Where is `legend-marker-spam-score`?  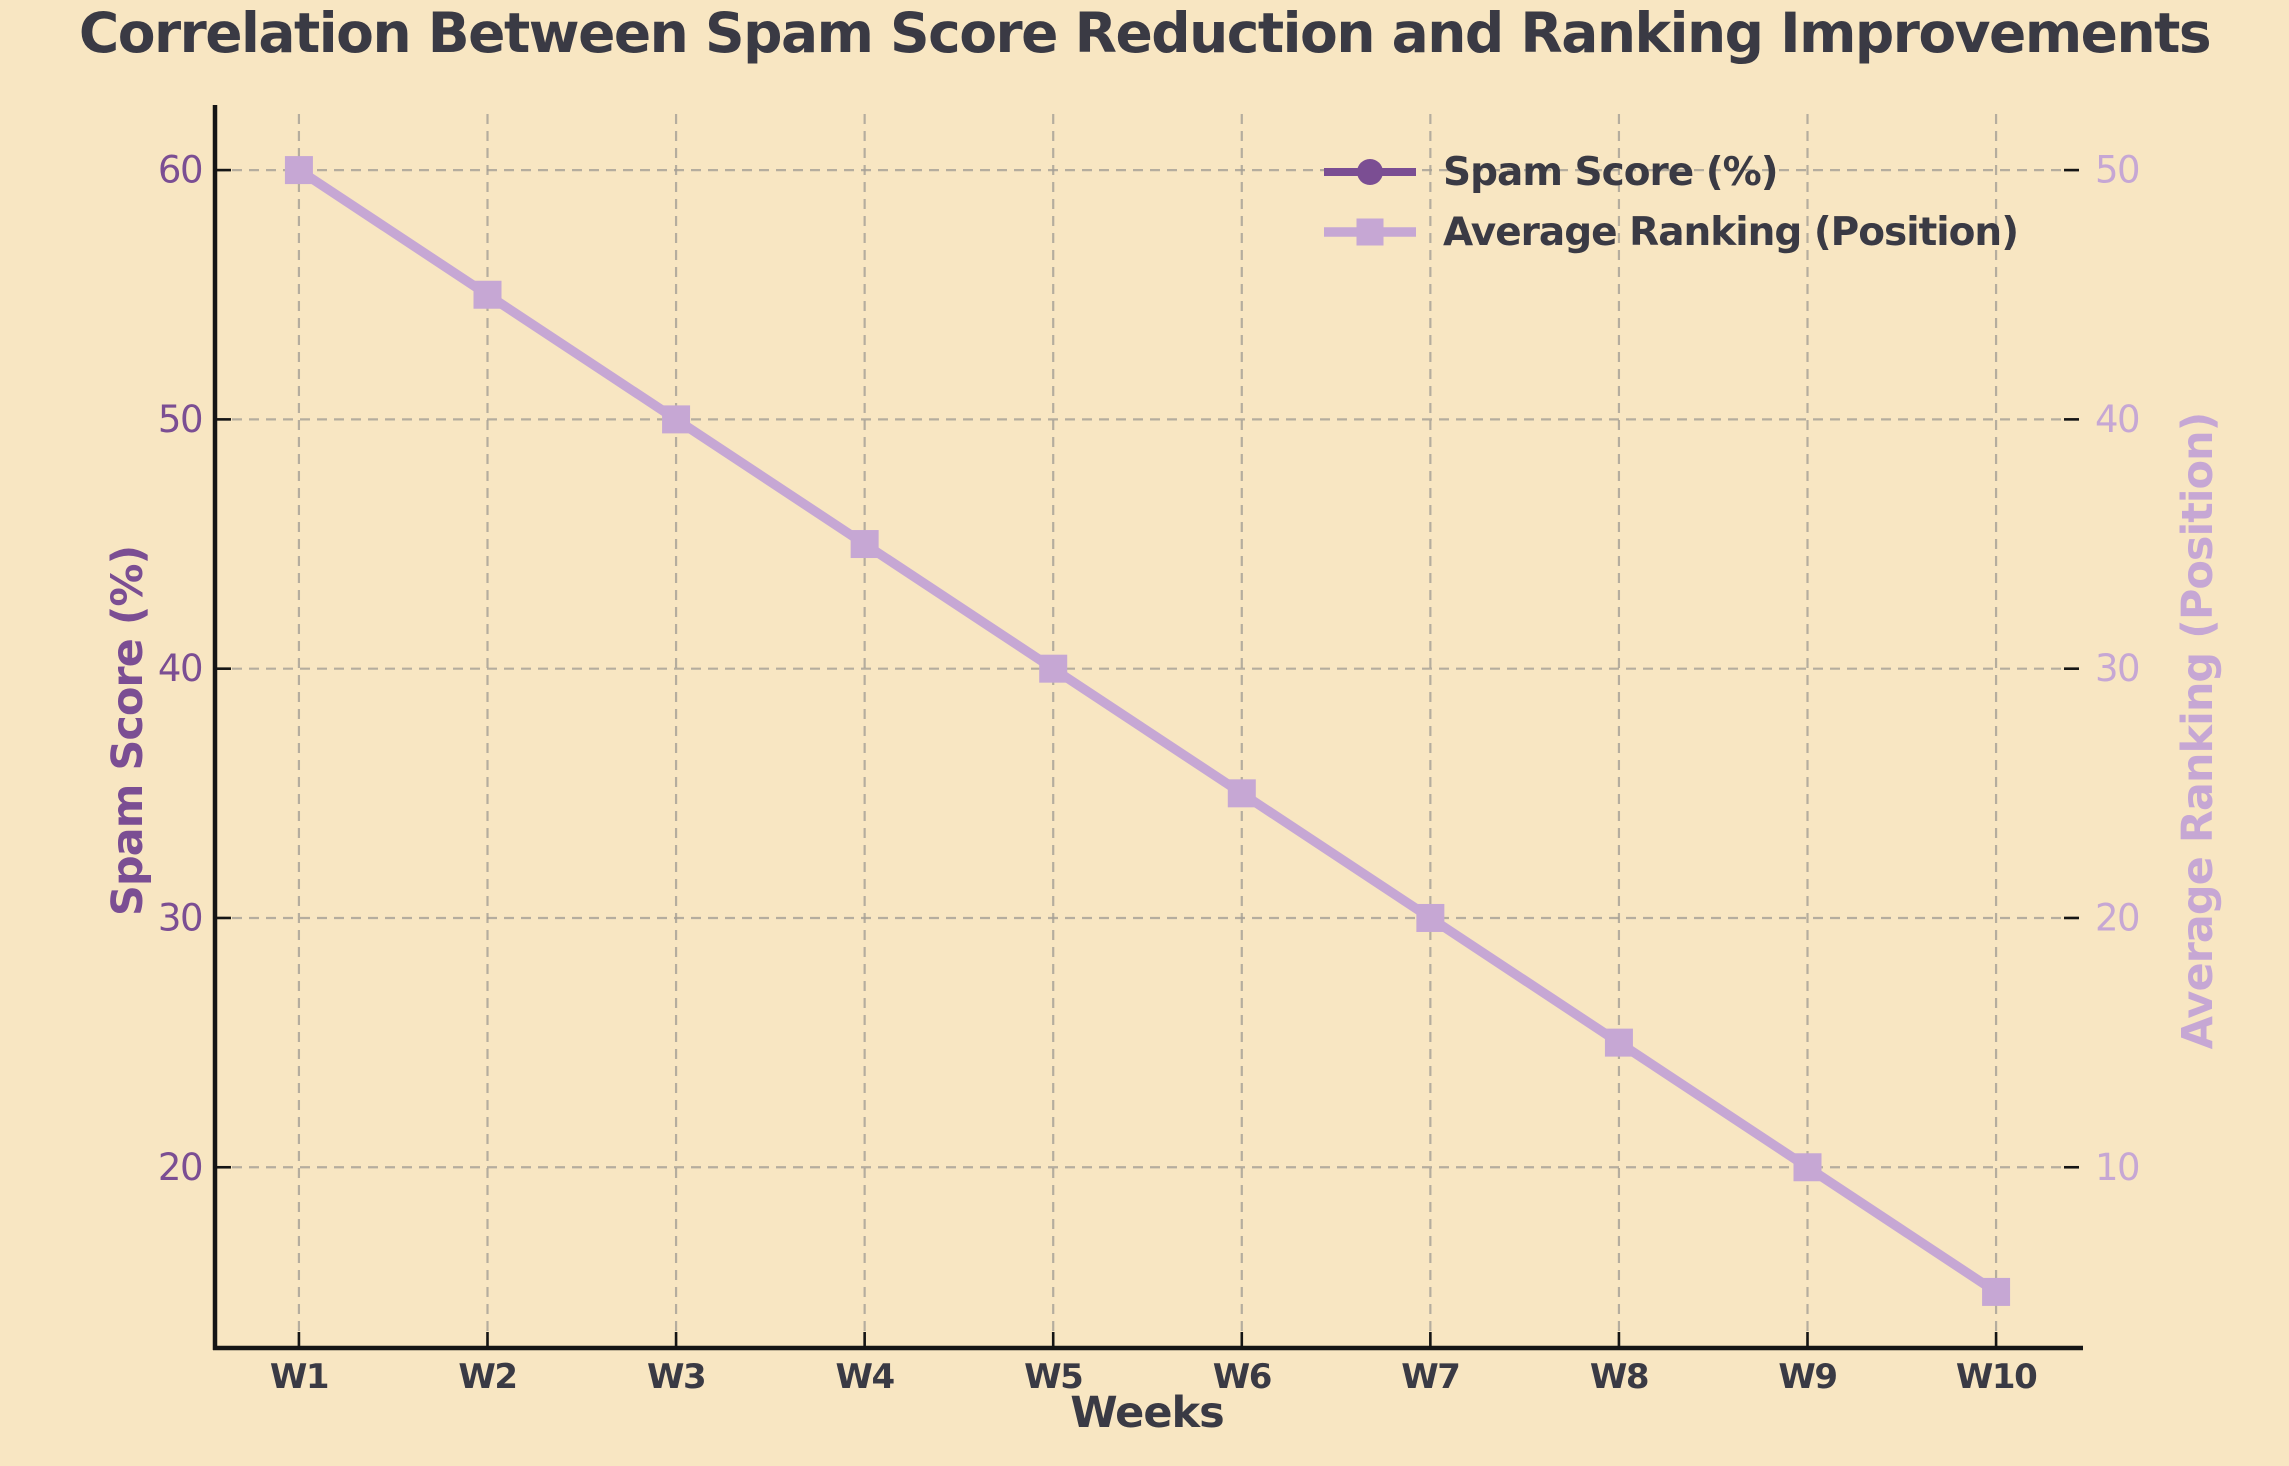
legend-marker-spam-score is located at coordinates (1370, 172).